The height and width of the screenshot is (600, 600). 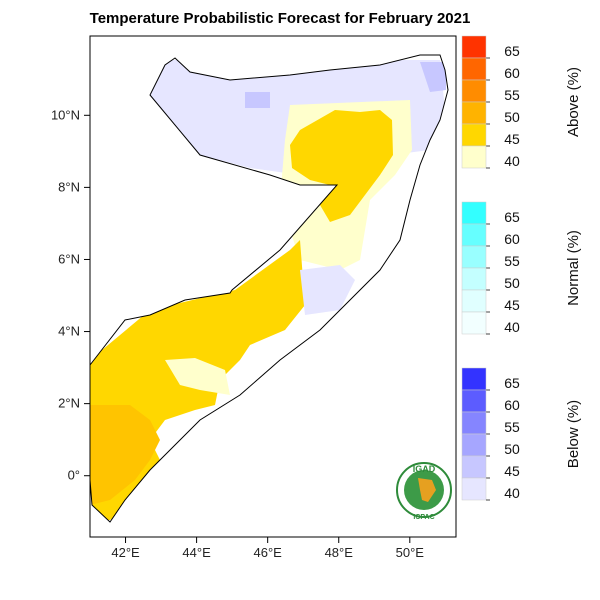 I want to click on logo-bottom-text: ICPAC, so click(x=423, y=517).